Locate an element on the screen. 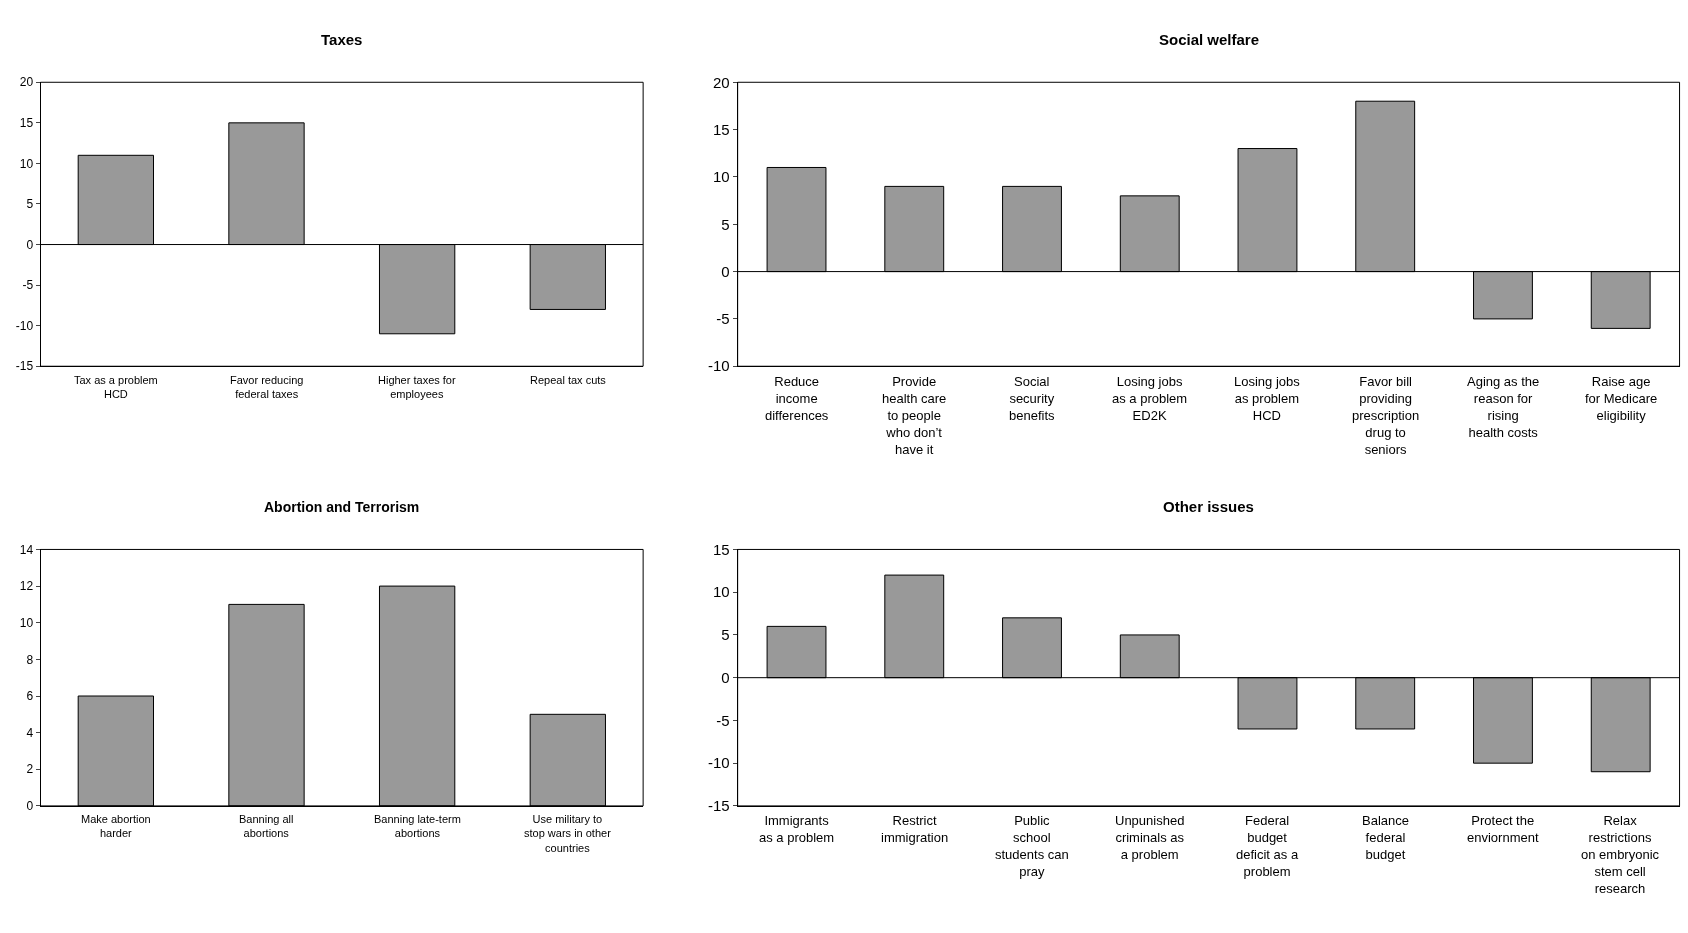 The width and height of the screenshot is (1688, 933). y-tick-label: 14 is located at coordinates (26, 549).